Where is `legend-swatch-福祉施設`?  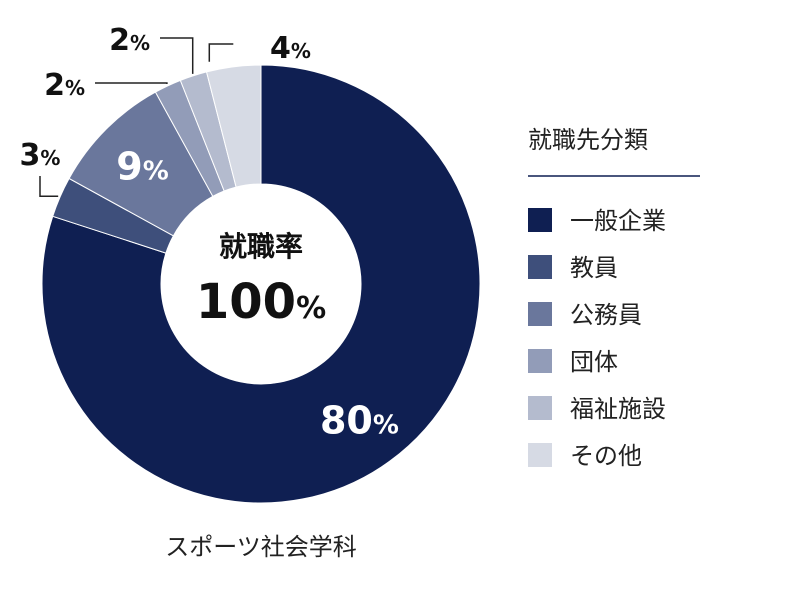
legend-swatch-福祉施設 is located at coordinates (540, 408).